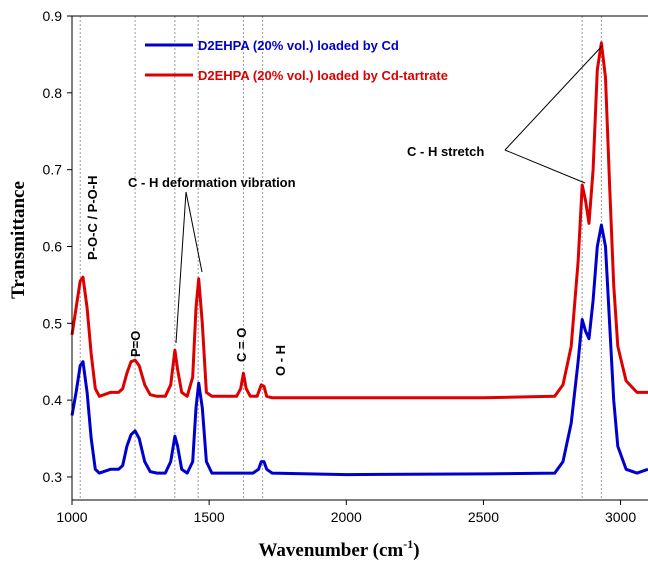 The height and width of the screenshot is (562, 648). I want to click on legend-label-0: D2EHPA (20% vol.) loaded by Cd, so click(298, 45).